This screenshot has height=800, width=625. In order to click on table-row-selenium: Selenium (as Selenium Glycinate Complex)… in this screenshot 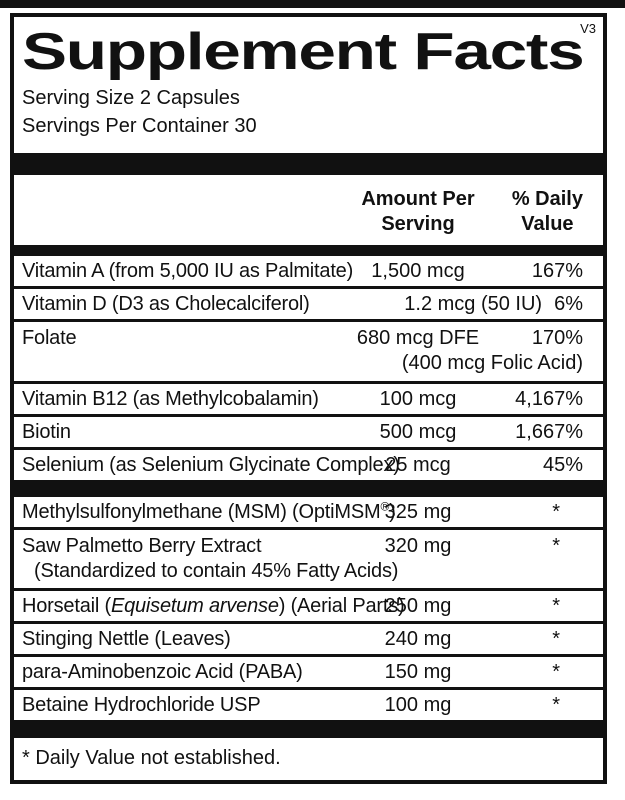, I will do `click(308, 465)`.